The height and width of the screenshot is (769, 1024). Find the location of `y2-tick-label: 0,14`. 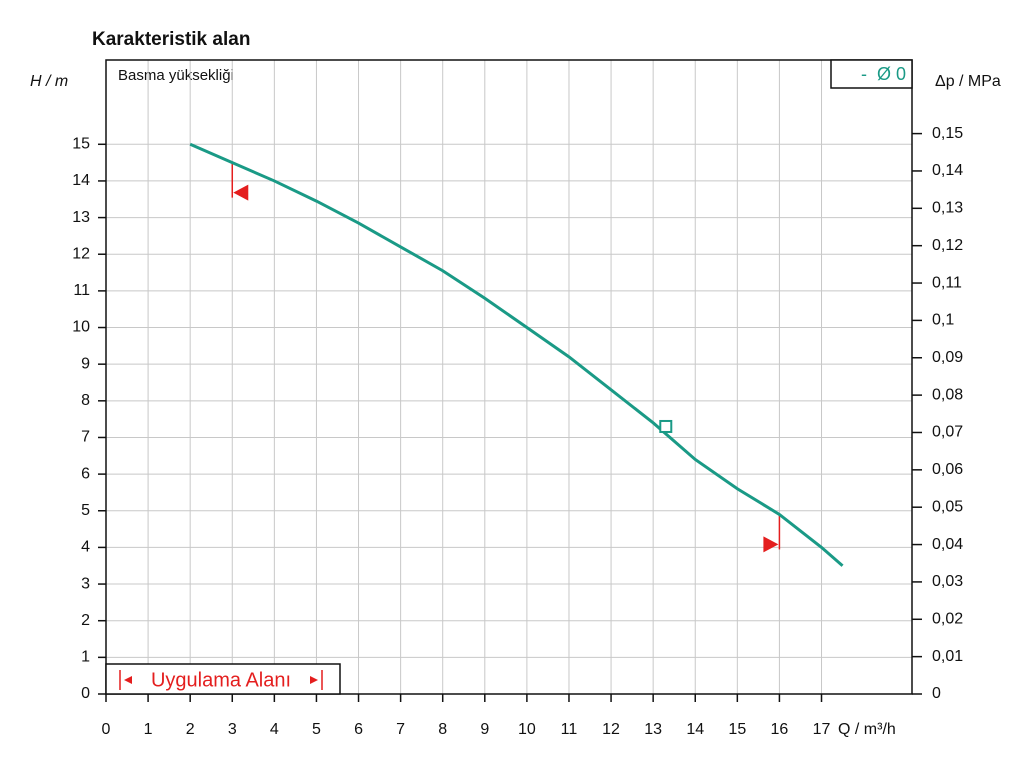

y2-tick-label: 0,14 is located at coordinates (947, 170).